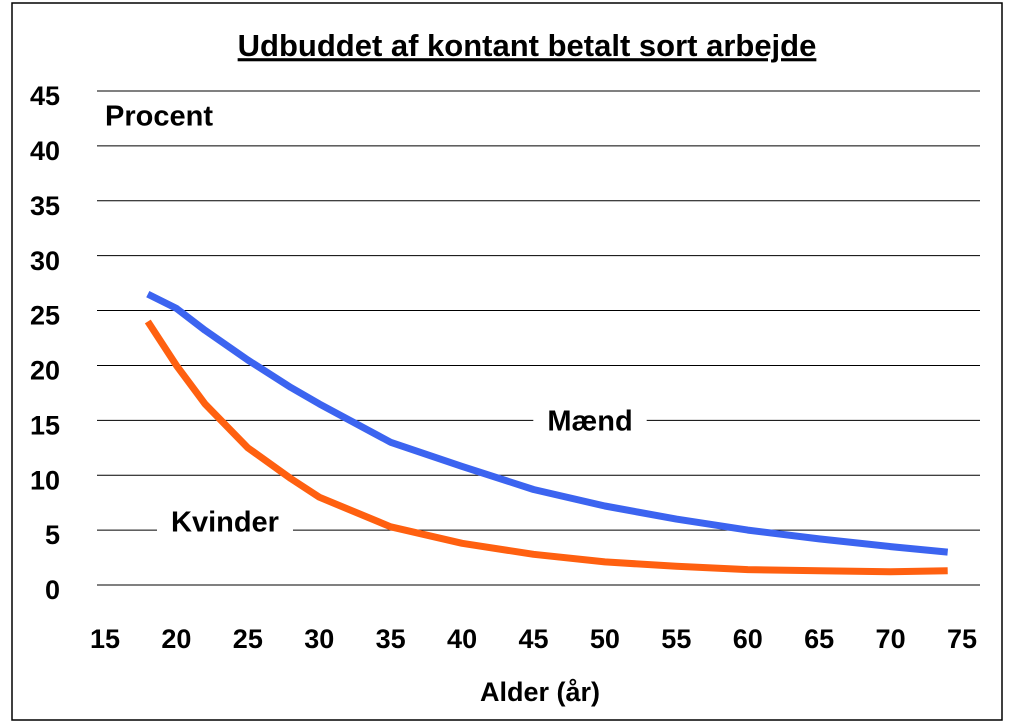 The width and height of the screenshot is (1009, 721). Describe the element at coordinates (45, 425) in the screenshot. I see `y-tick-label: 15` at that location.